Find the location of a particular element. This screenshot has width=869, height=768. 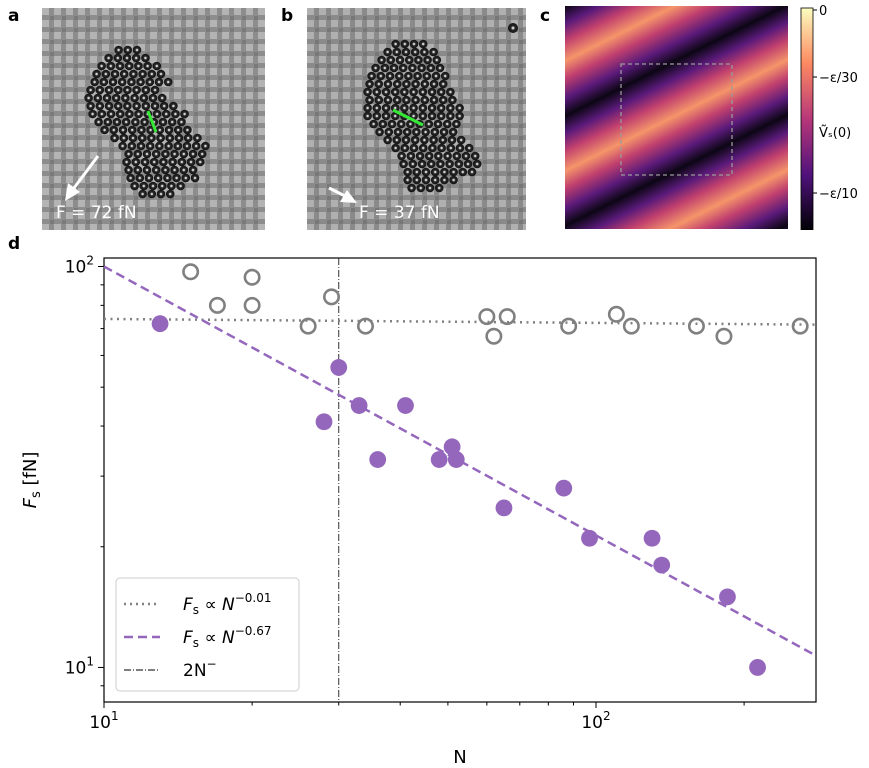

panel-b-micrograph: F = 37 fN is located at coordinates (416, 119).